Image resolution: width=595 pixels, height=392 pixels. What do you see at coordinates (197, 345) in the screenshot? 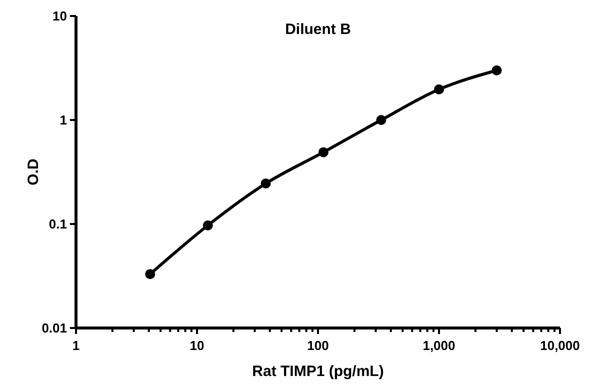
I see `x-tick-label: 10` at bounding box center [197, 345].